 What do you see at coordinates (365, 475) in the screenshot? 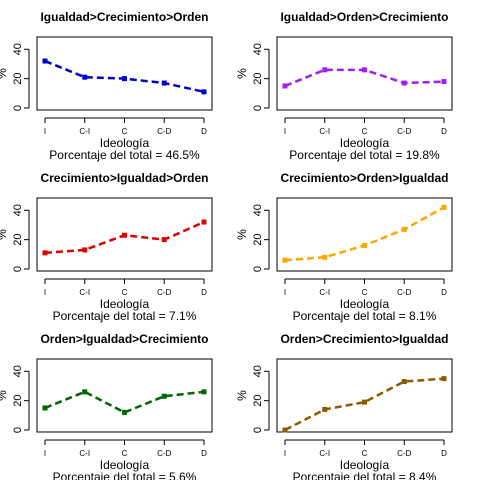
I see `panel-caption: Porcentaje del total = 8.4%` at bounding box center [365, 475].